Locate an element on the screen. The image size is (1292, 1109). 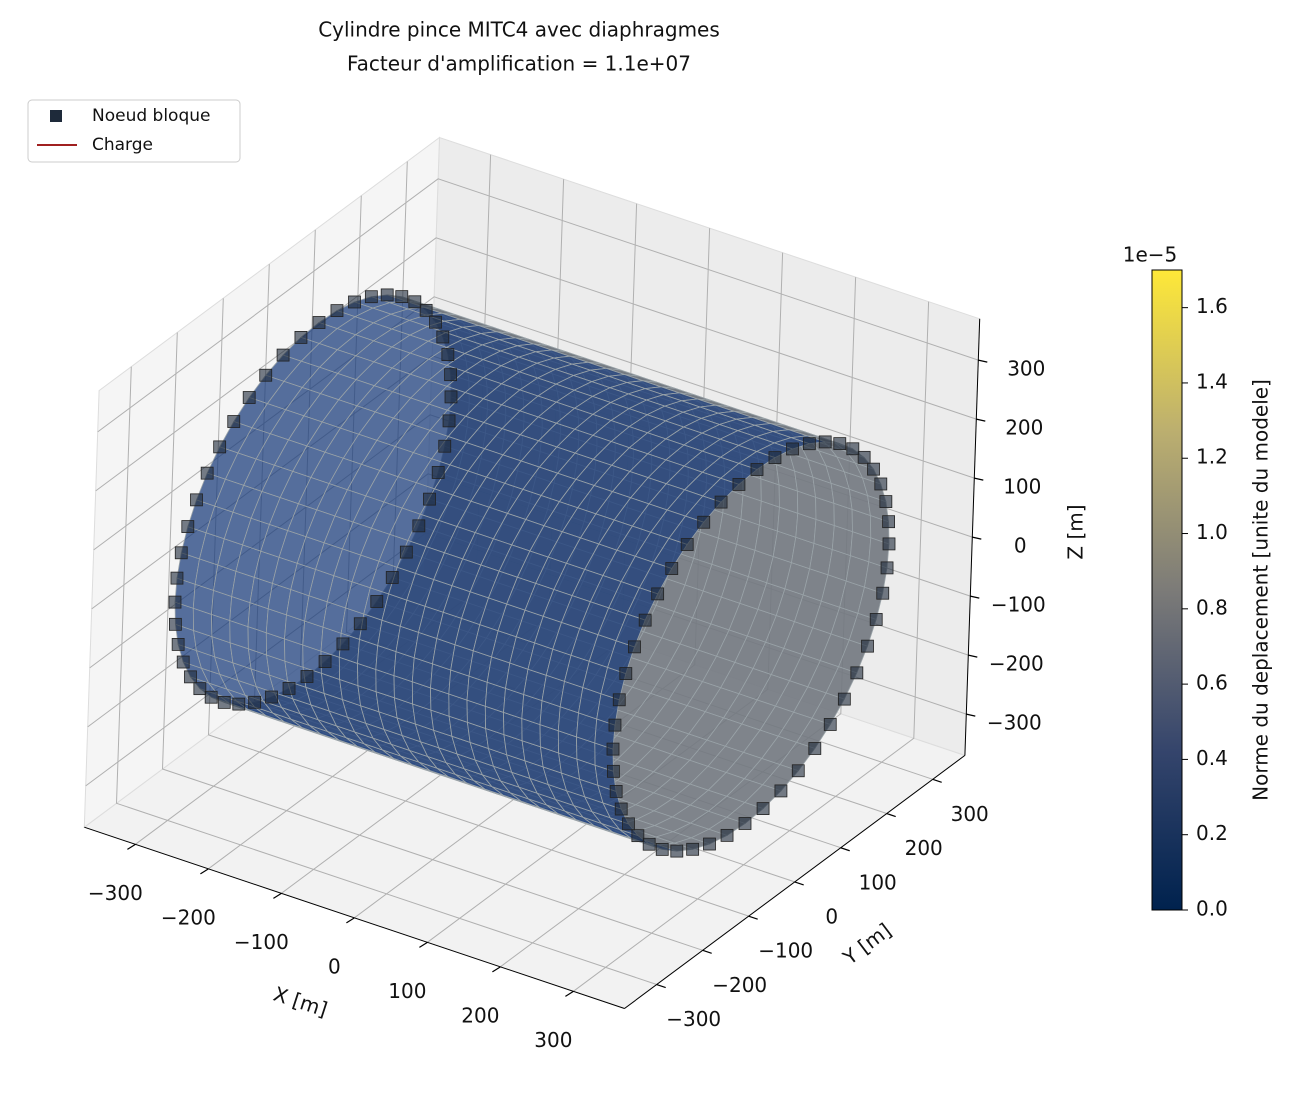
colorbar-tick-label: 0.4 is located at coordinates (1212, 758).